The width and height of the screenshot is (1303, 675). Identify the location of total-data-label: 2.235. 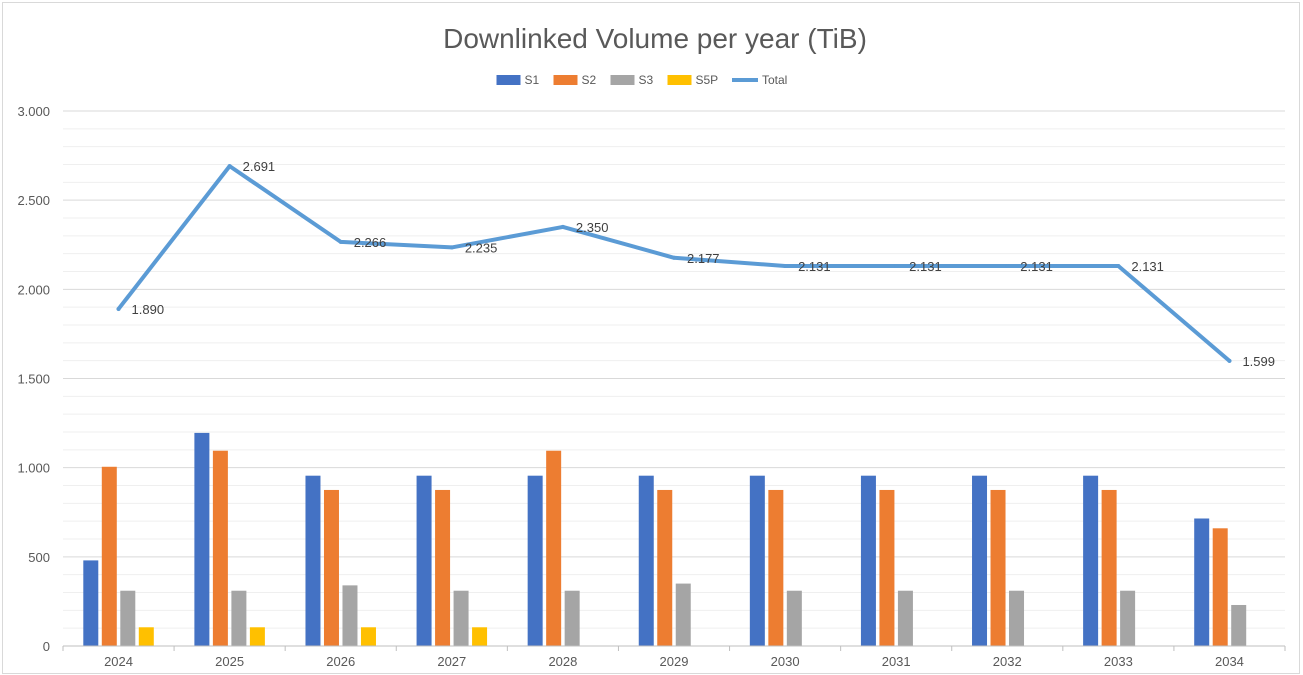
(481, 247).